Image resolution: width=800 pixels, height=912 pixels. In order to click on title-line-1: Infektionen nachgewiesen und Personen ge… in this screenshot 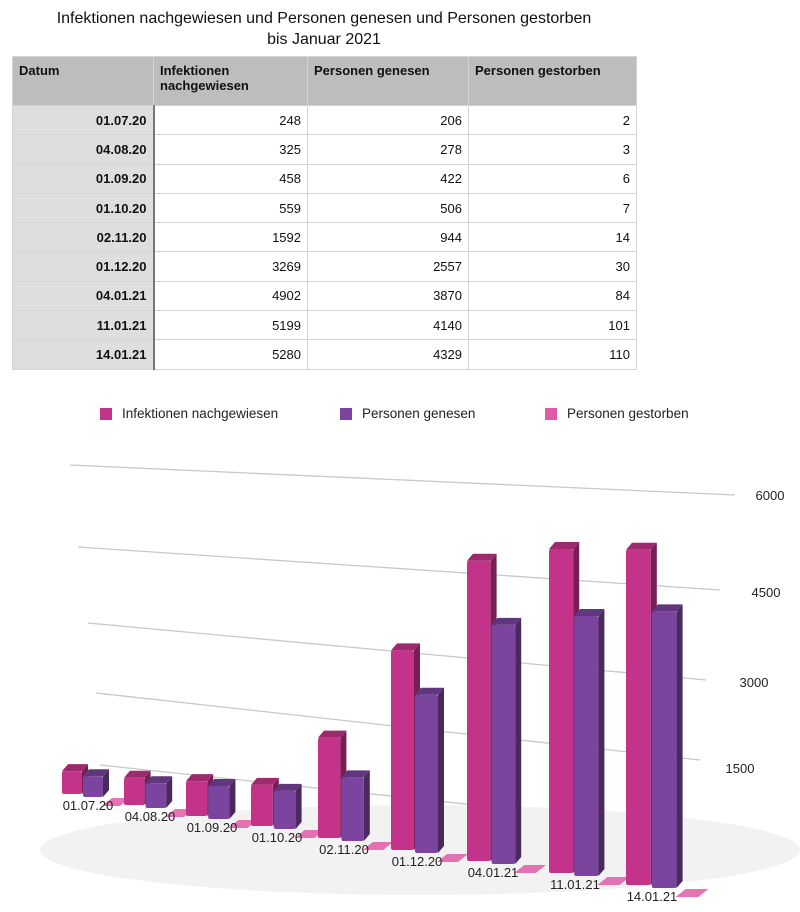, I will do `click(324, 18)`.